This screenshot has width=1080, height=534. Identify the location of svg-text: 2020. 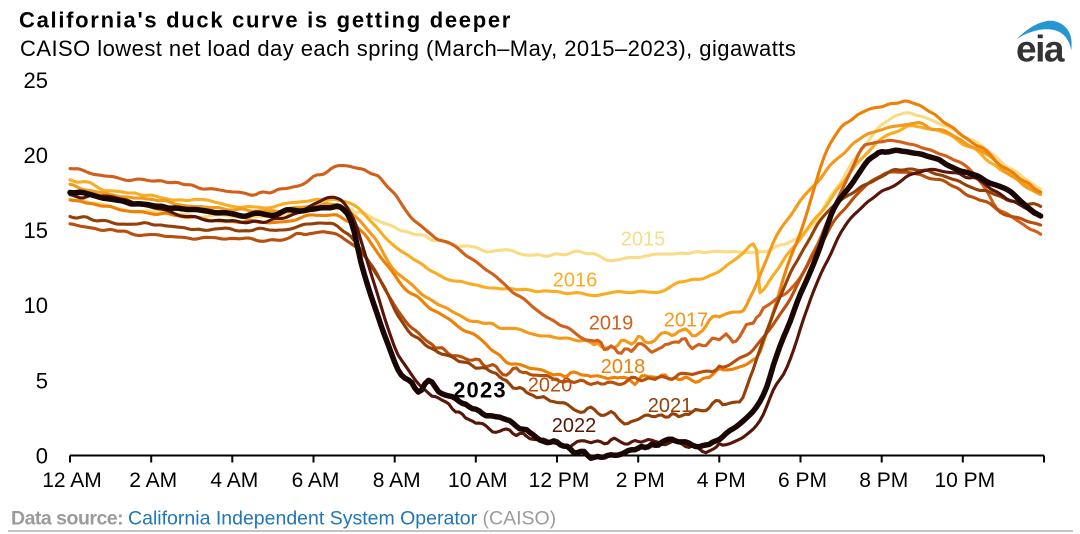
(550, 385).